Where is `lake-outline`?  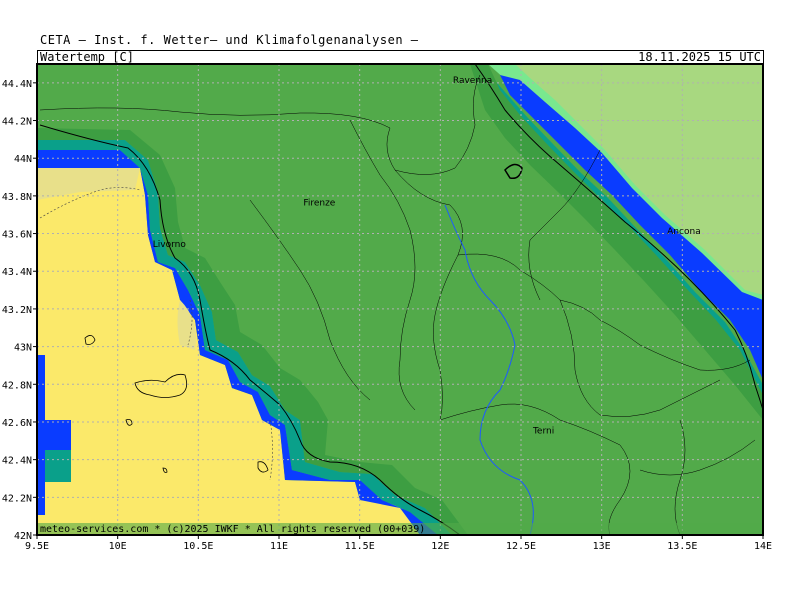
lake-outline is located at coordinates (513, 171).